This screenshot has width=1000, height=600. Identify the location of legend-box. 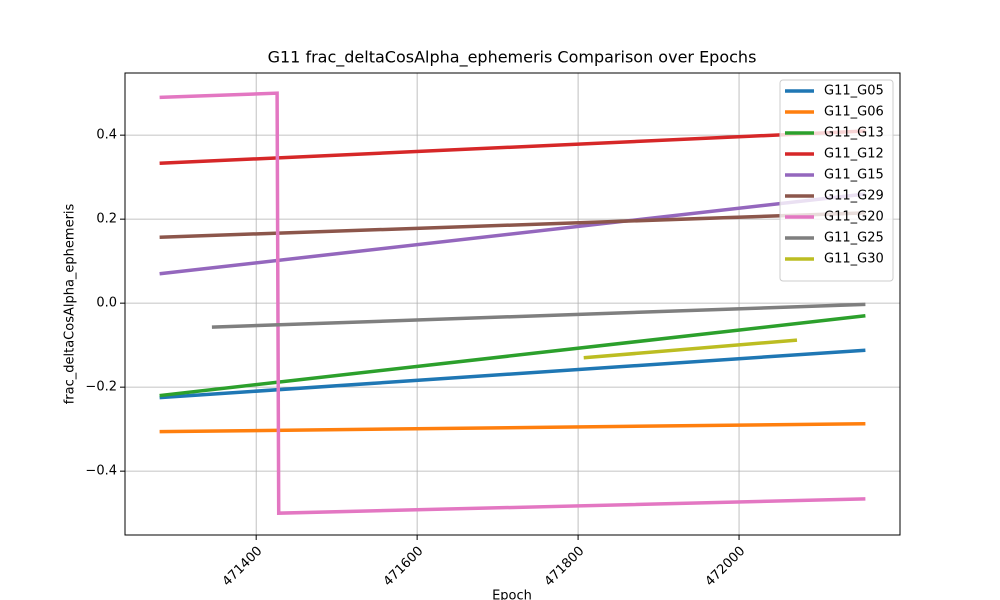
(836, 180).